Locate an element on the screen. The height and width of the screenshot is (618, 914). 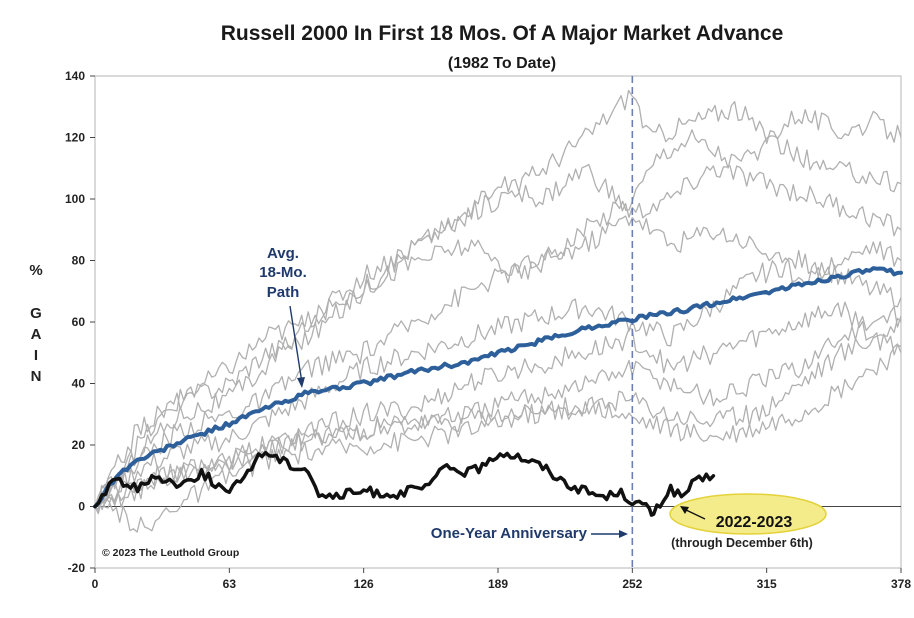
x-tick-label: 189 is located at coordinates (498, 584).